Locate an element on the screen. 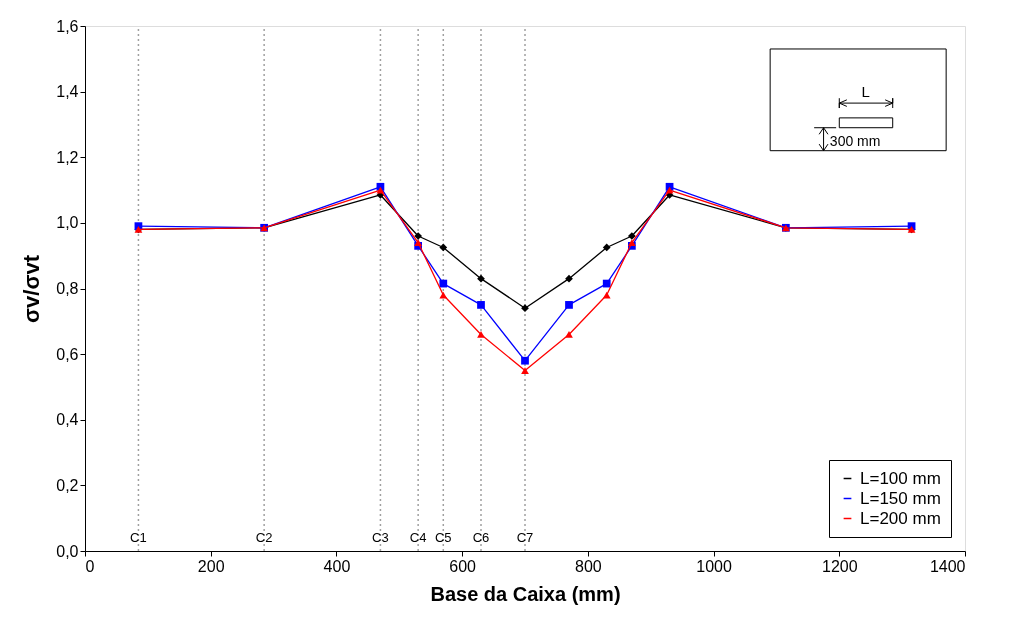 This screenshot has width=1025, height=638. annotation: L is located at coordinates (865, 91).